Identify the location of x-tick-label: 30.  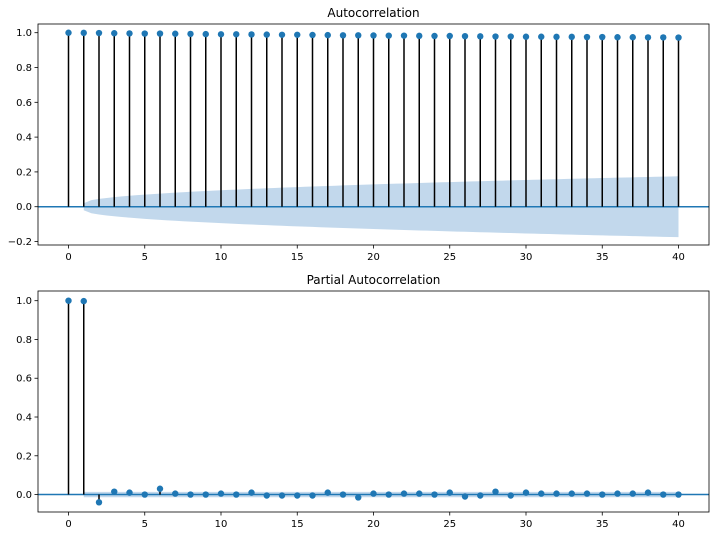
(526, 524).